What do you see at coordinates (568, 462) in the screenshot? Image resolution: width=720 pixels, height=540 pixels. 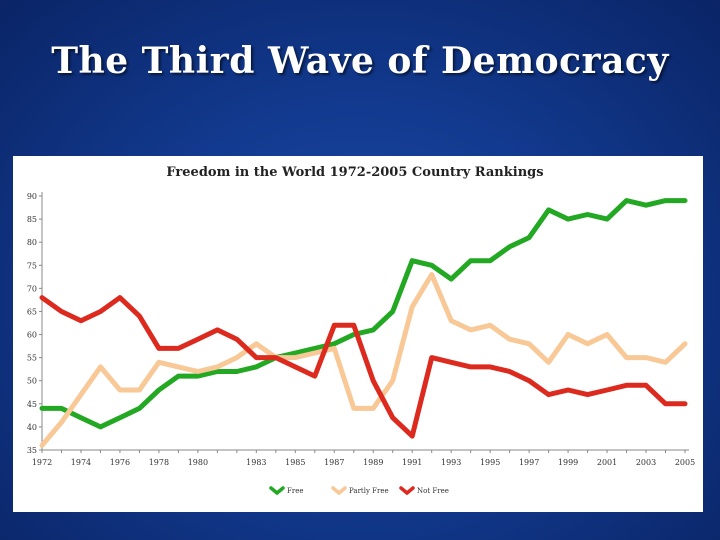 I see `x-tick-label: 1999` at bounding box center [568, 462].